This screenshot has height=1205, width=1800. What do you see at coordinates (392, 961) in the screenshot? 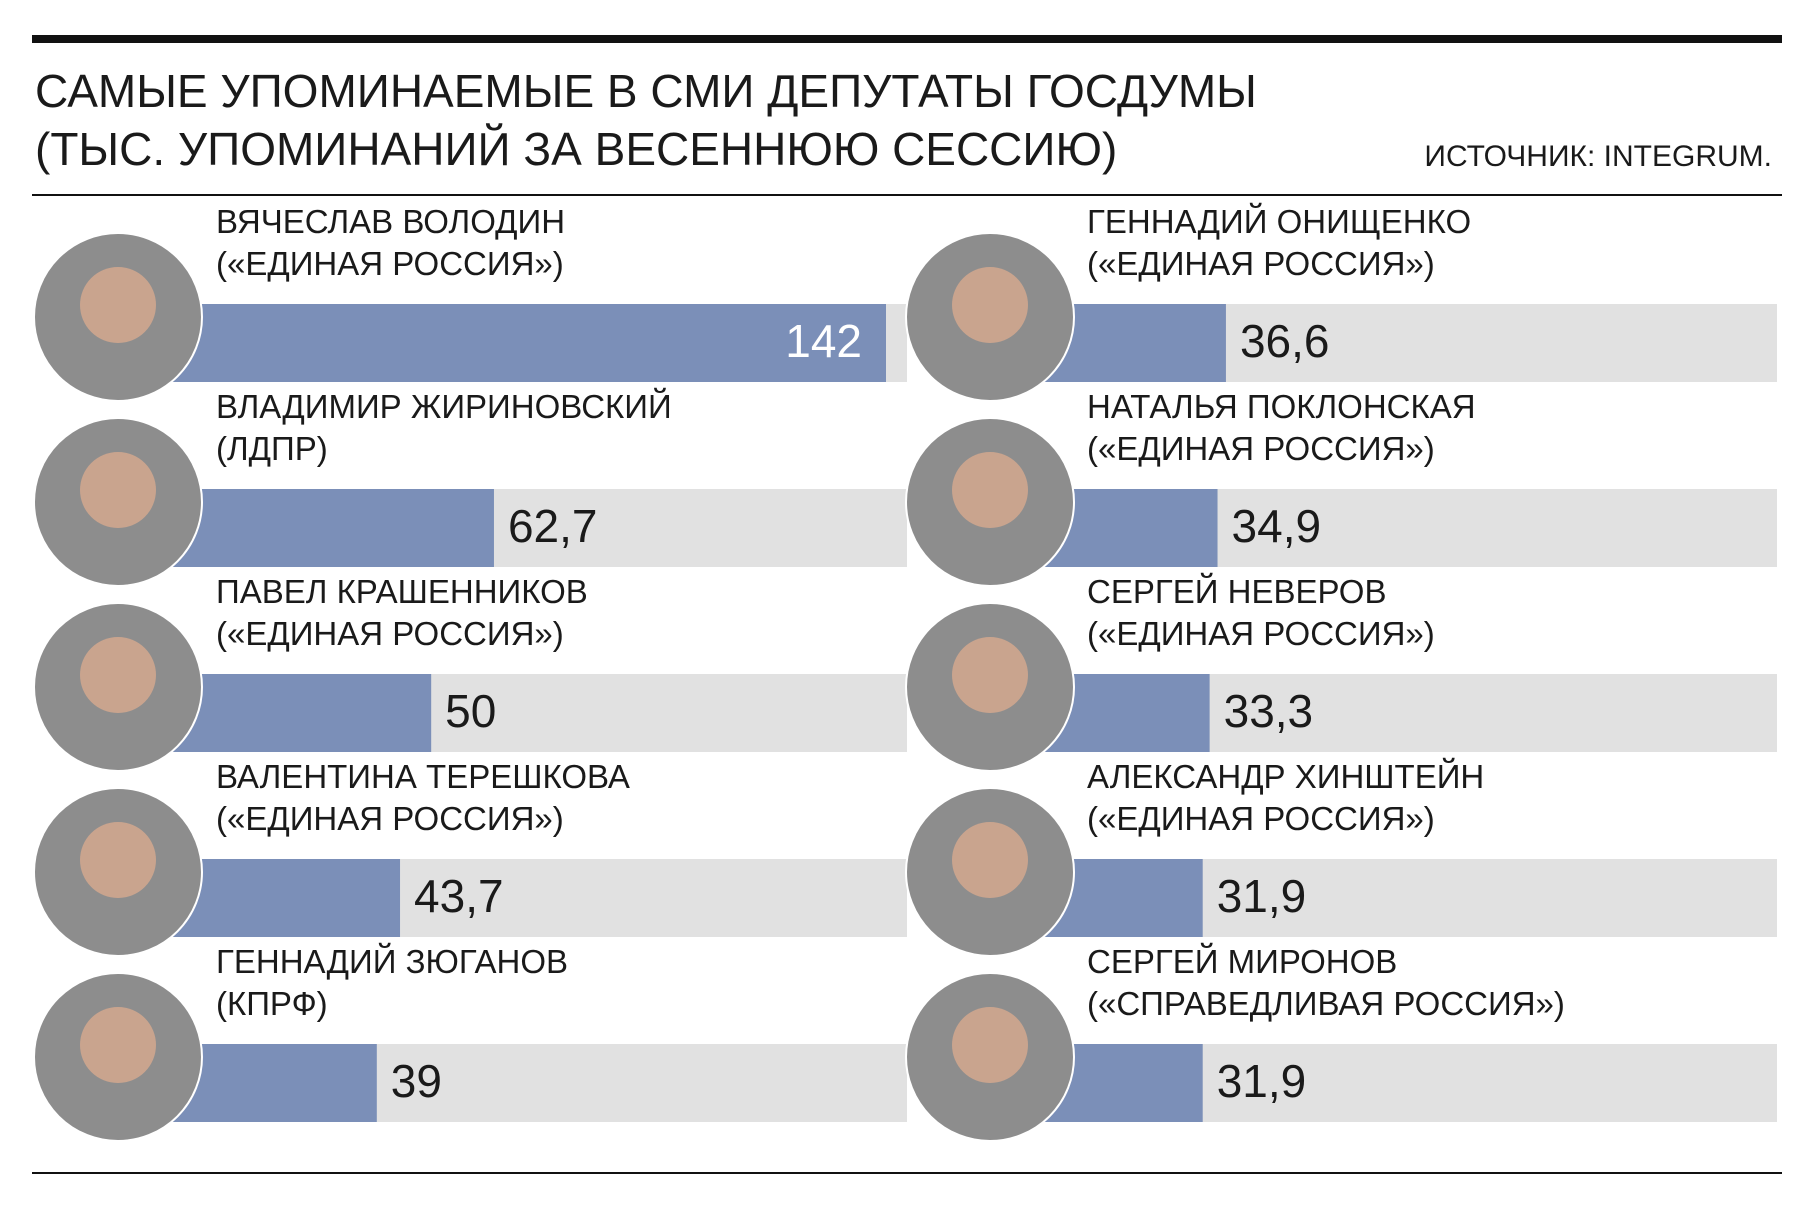
I see `deputy-name: ГЕННАДИЙ ЗЮГАНОВ` at bounding box center [392, 961].